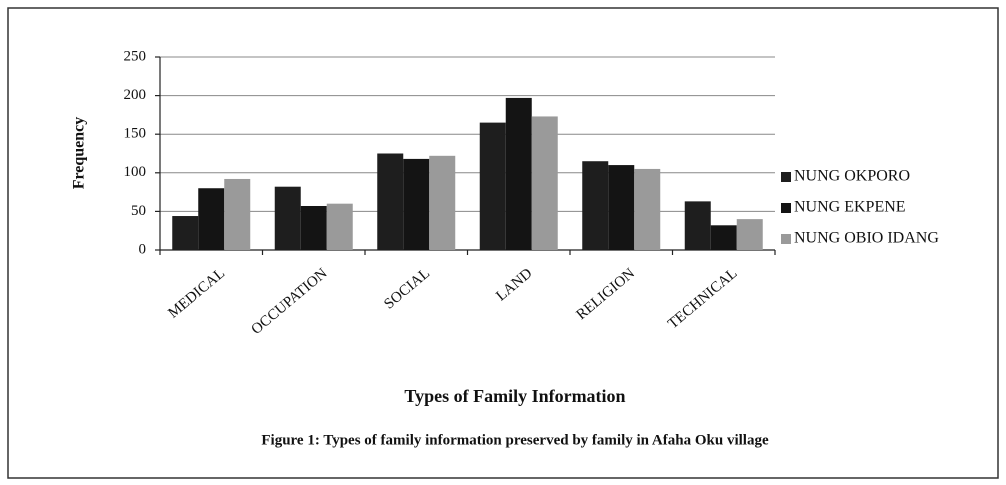 This screenshot has width=1006, height=485. What do you see at coordinates (135, 95) in the screenshot?
I see `y-tick-label: 200` at bounding box center [135, 95].